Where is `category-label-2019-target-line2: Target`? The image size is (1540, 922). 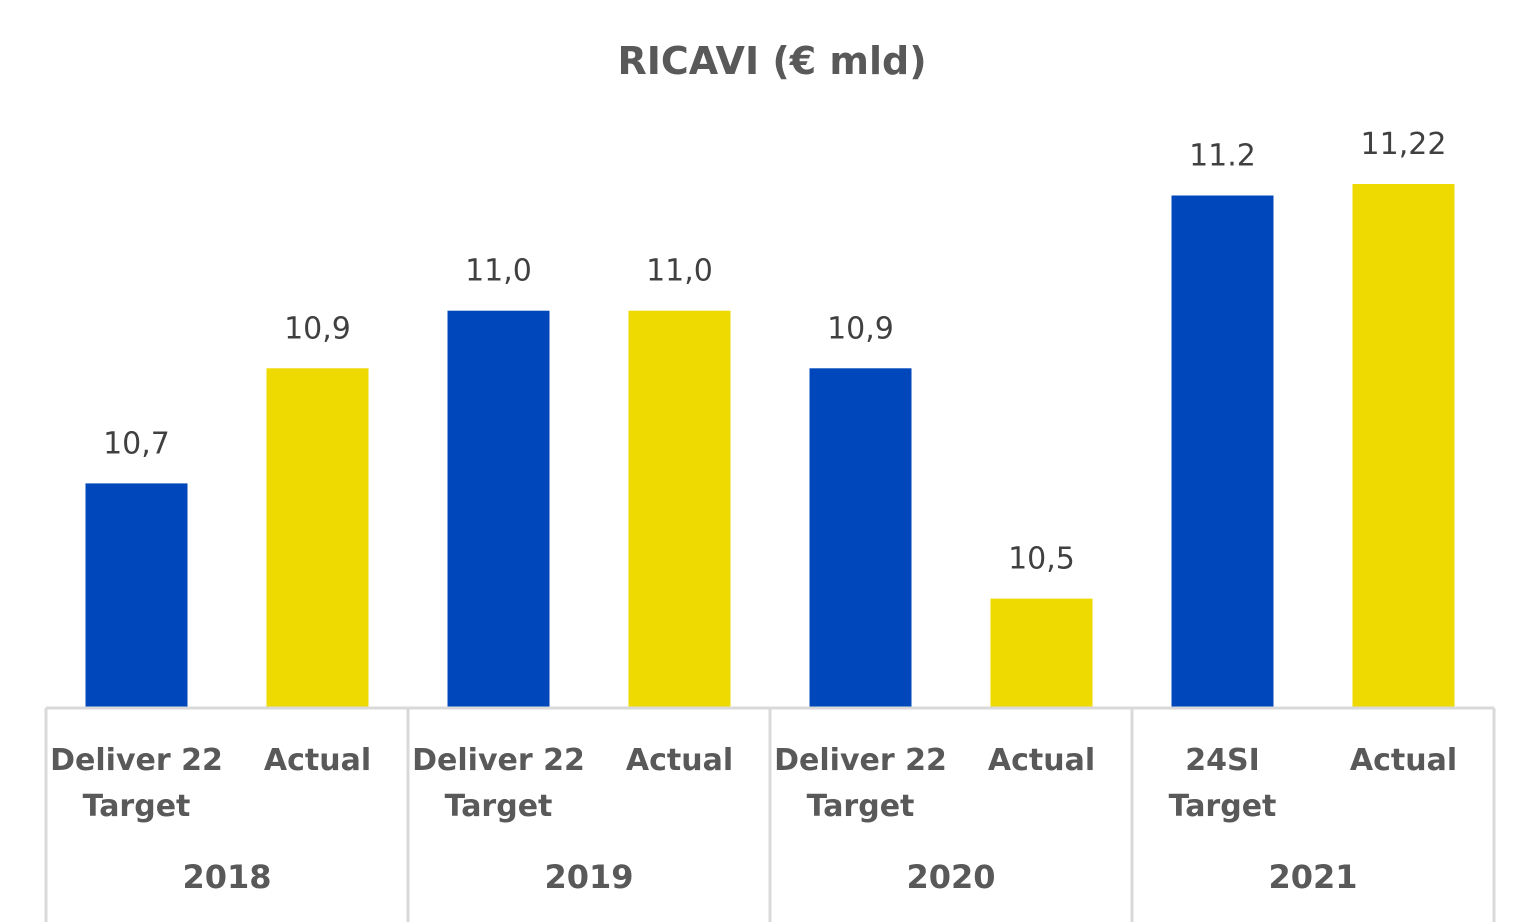
category-label-2019-target-line2: Target is located at coordinates (499, 806).